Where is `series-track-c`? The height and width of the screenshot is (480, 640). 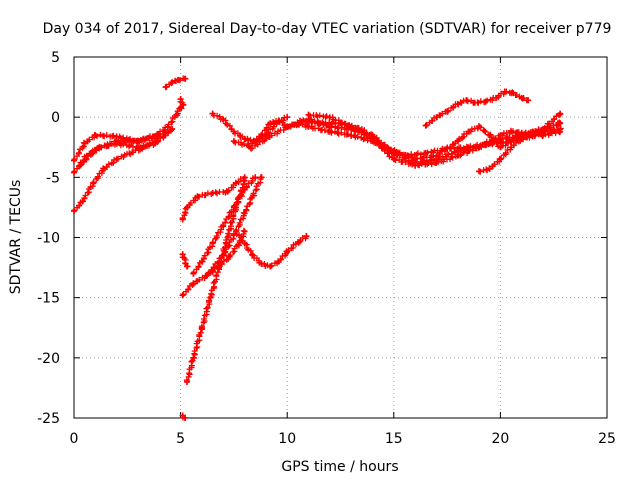 series-track-c is located at coordinates (121, 171).